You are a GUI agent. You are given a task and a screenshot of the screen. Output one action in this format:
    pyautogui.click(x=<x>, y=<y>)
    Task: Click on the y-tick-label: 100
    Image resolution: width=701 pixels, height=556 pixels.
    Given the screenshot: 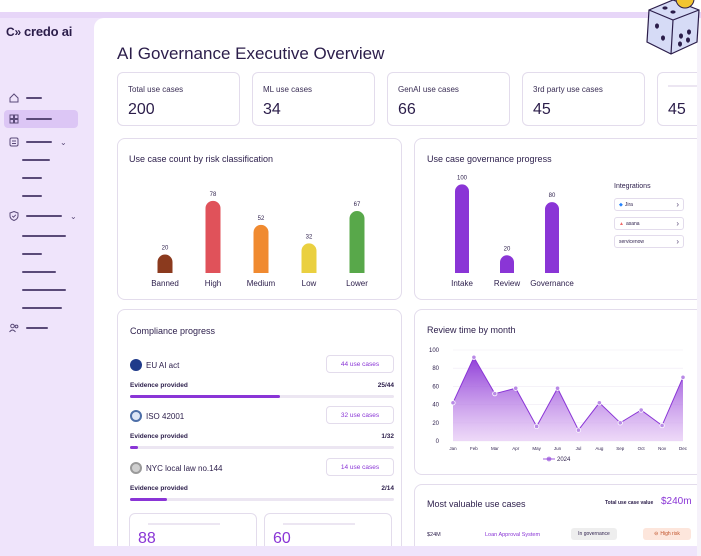 What is the action you would take?
    pyautogui.click(x=434, y=351)
    